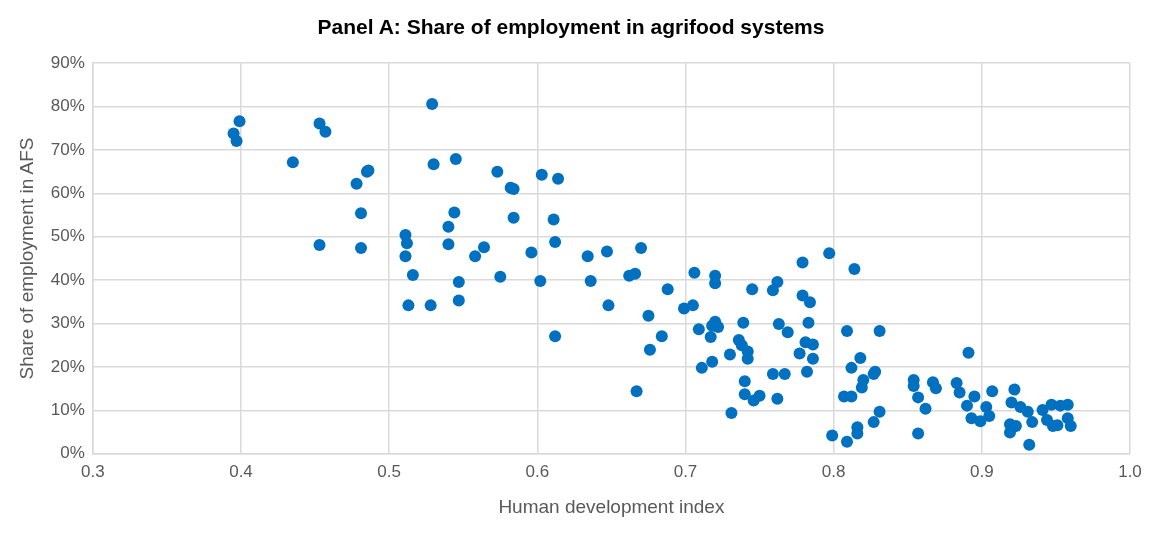  I want to click on y-tick-label: 60%, so click(67, 193).